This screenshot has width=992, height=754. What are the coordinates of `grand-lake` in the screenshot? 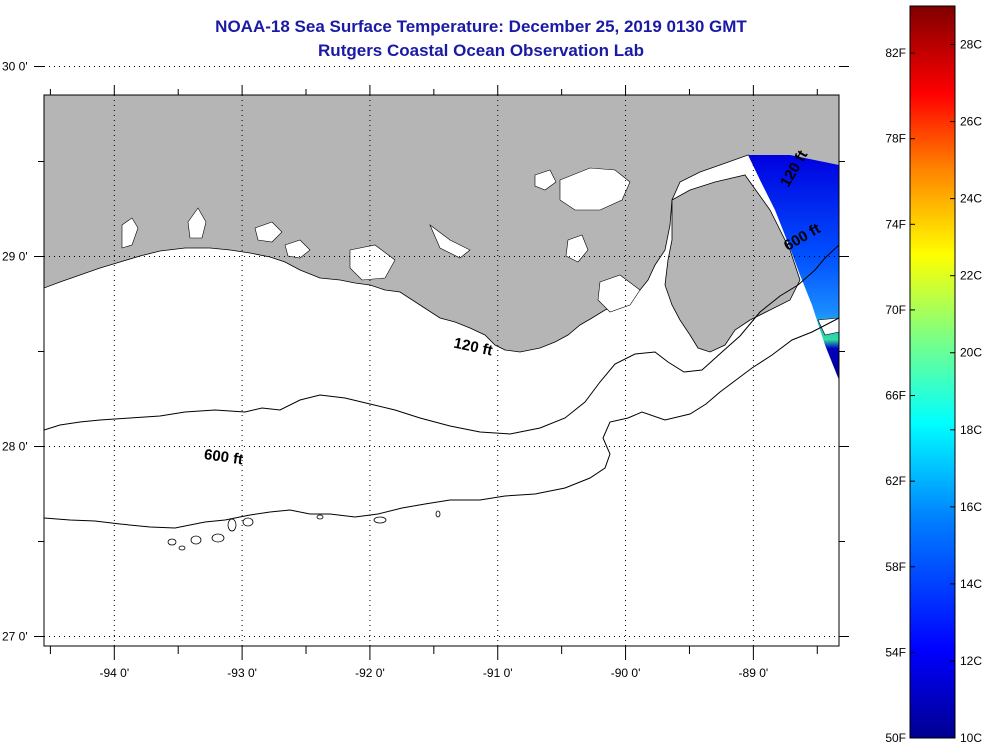 It's located at (197, 223).